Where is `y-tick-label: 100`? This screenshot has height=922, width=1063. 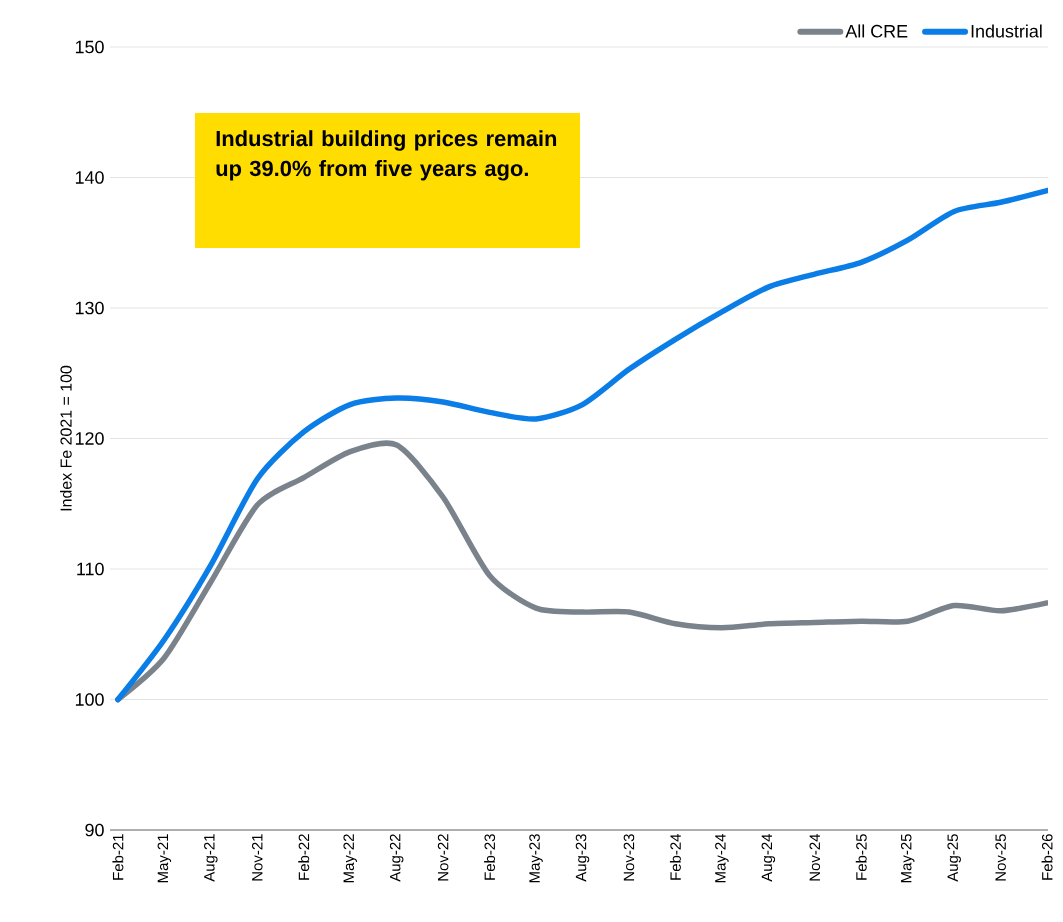
y-tick-label: 100 is located at coordinates (89, 699).